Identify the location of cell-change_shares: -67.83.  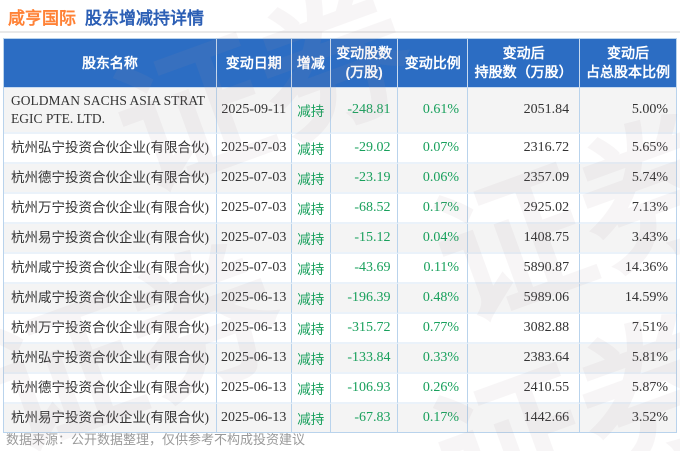
(364, 418).